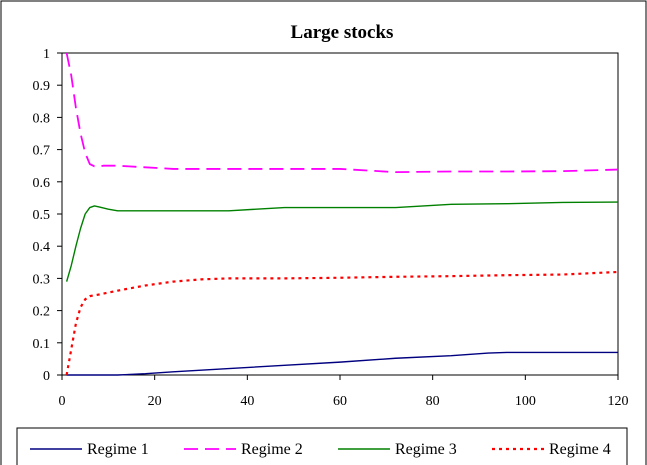  Describe the element at coordinates (580, 449) in the screenshot. I see `legend-label-regime-4: Regime 4` at that location.